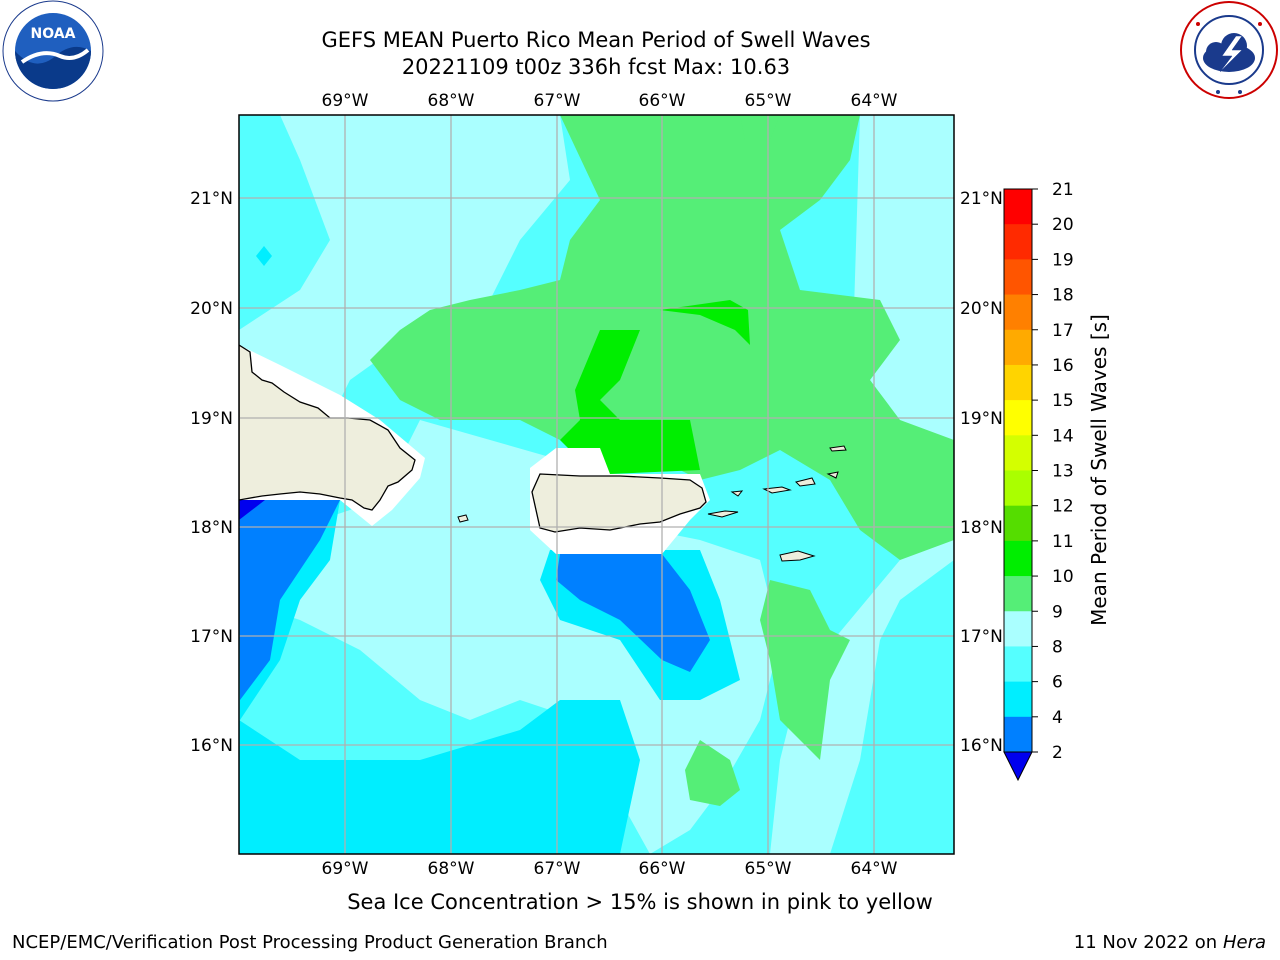  Describe the element at coordinates (723, 514) in the screenshot. I see `island-vieques` at that location.